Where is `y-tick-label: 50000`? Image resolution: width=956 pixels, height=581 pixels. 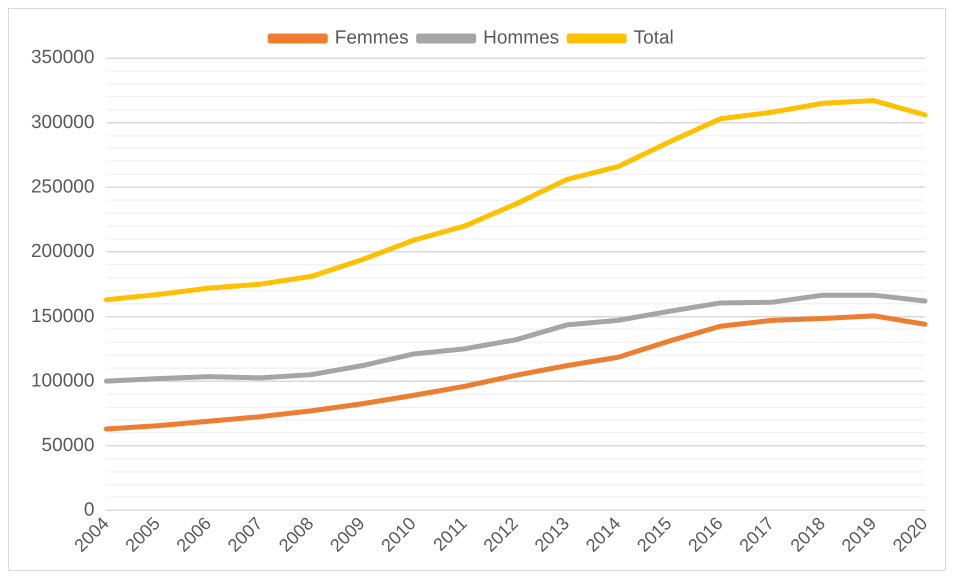
y-tick-label: 50000 is located at coordinates (68, 445).